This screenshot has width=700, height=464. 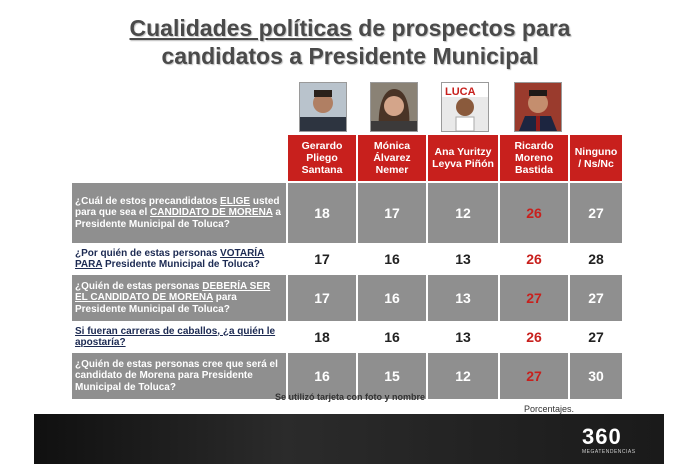 What do you see at coordinates (139, 286) in the screenshot?
I see `question-fragment: ¿Quién de estas personas` at bounding box center [139, 286].